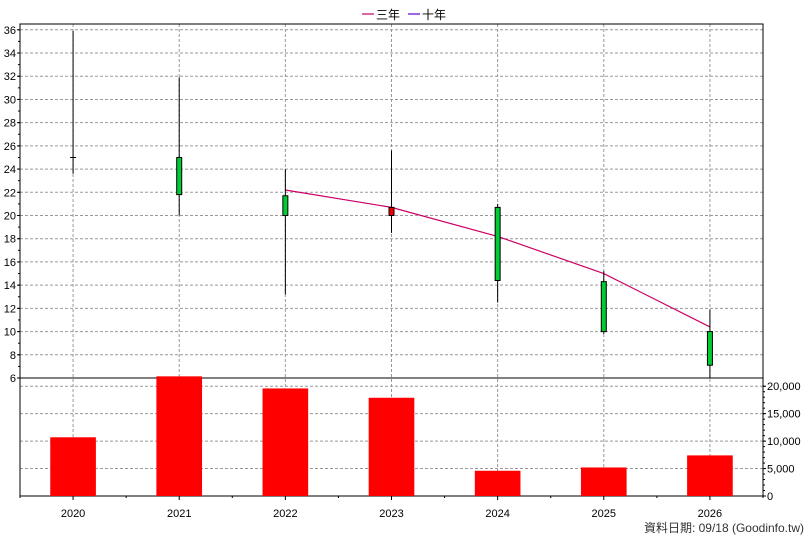  I want to click on price-tick-label: 36, so click(10, 31).